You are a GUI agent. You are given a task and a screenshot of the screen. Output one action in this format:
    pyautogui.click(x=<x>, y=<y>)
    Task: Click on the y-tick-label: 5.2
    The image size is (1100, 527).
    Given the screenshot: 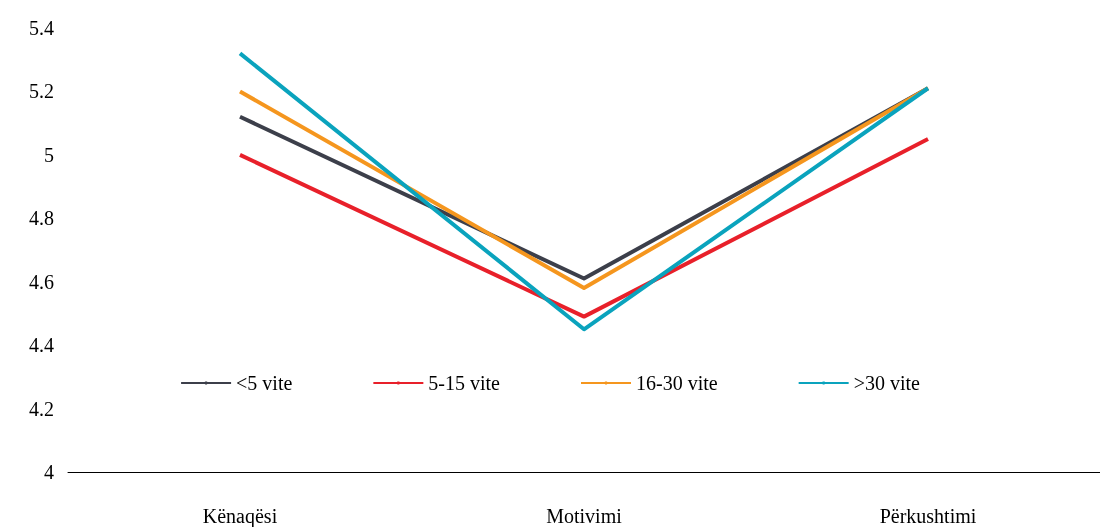 What is the action you would take?
    pyautogui.click(x=41, y=91)
    